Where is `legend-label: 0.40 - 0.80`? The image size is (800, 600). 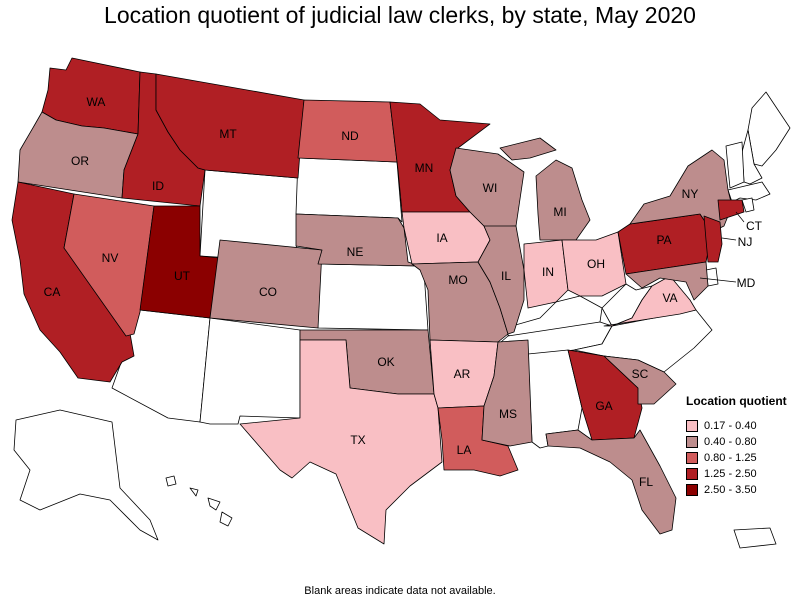
legend-label: 0.40 - 0.80 is located at coordinates (730, 442).